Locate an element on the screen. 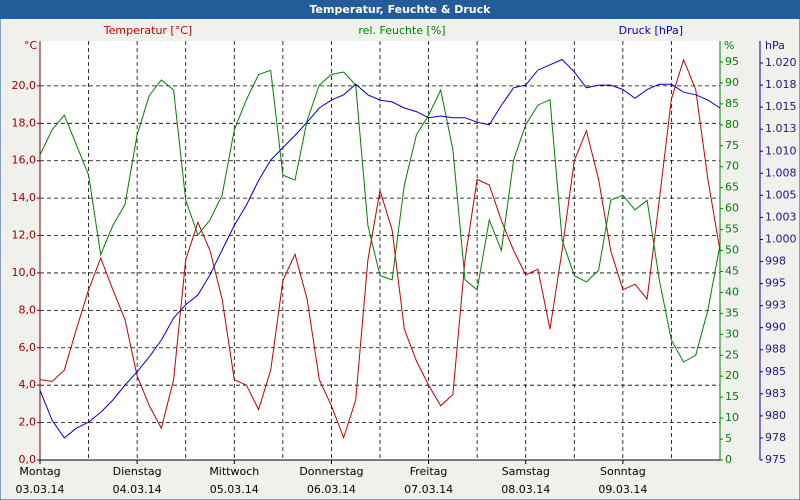 The width and height of the screenshot is (800, 500). x-tick-date: 05.03.14 is located at coordinates (234, 489).